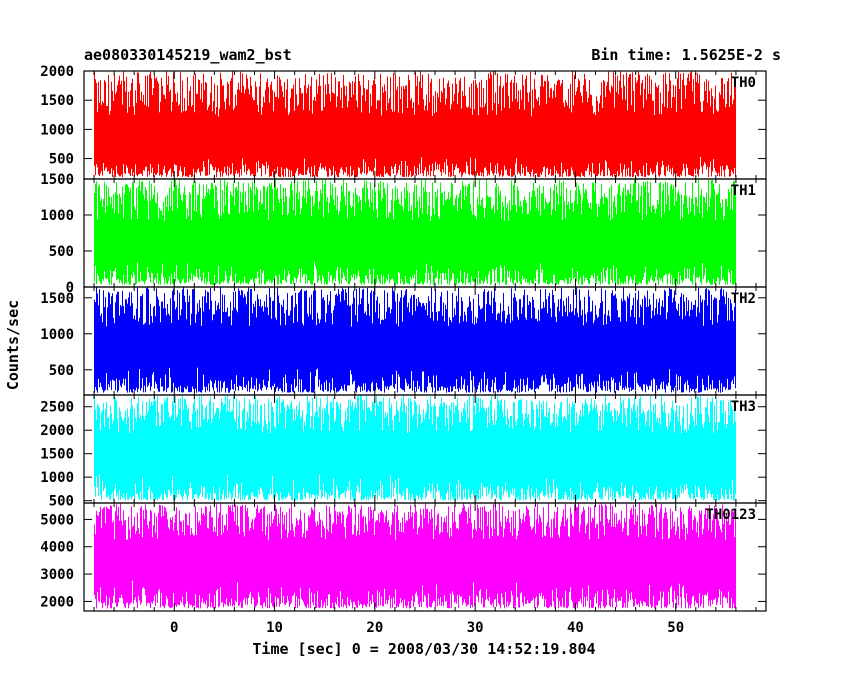 This screenshot has height=680, width=850. What do you see at coordinates (743, 299) in the screenshot?
I see `panel-label: TH2` at bounding box center [743, 299].